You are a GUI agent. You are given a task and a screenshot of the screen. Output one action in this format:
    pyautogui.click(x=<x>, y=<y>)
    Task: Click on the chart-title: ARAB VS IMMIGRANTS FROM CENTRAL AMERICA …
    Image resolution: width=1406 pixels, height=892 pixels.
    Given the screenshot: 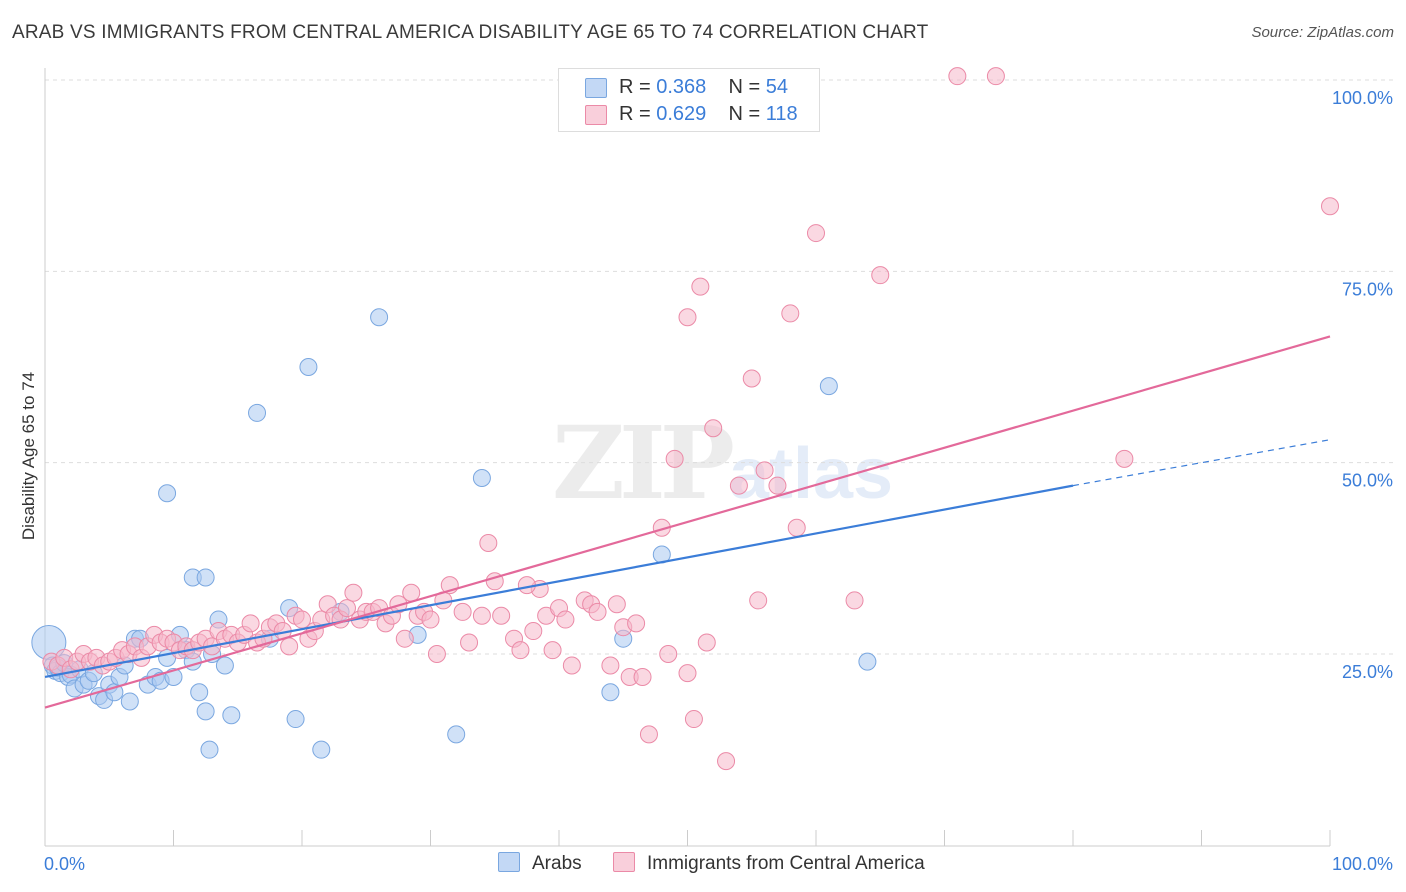 What is the action you would take?
    pyautogui.click(x=470, y=32)
    